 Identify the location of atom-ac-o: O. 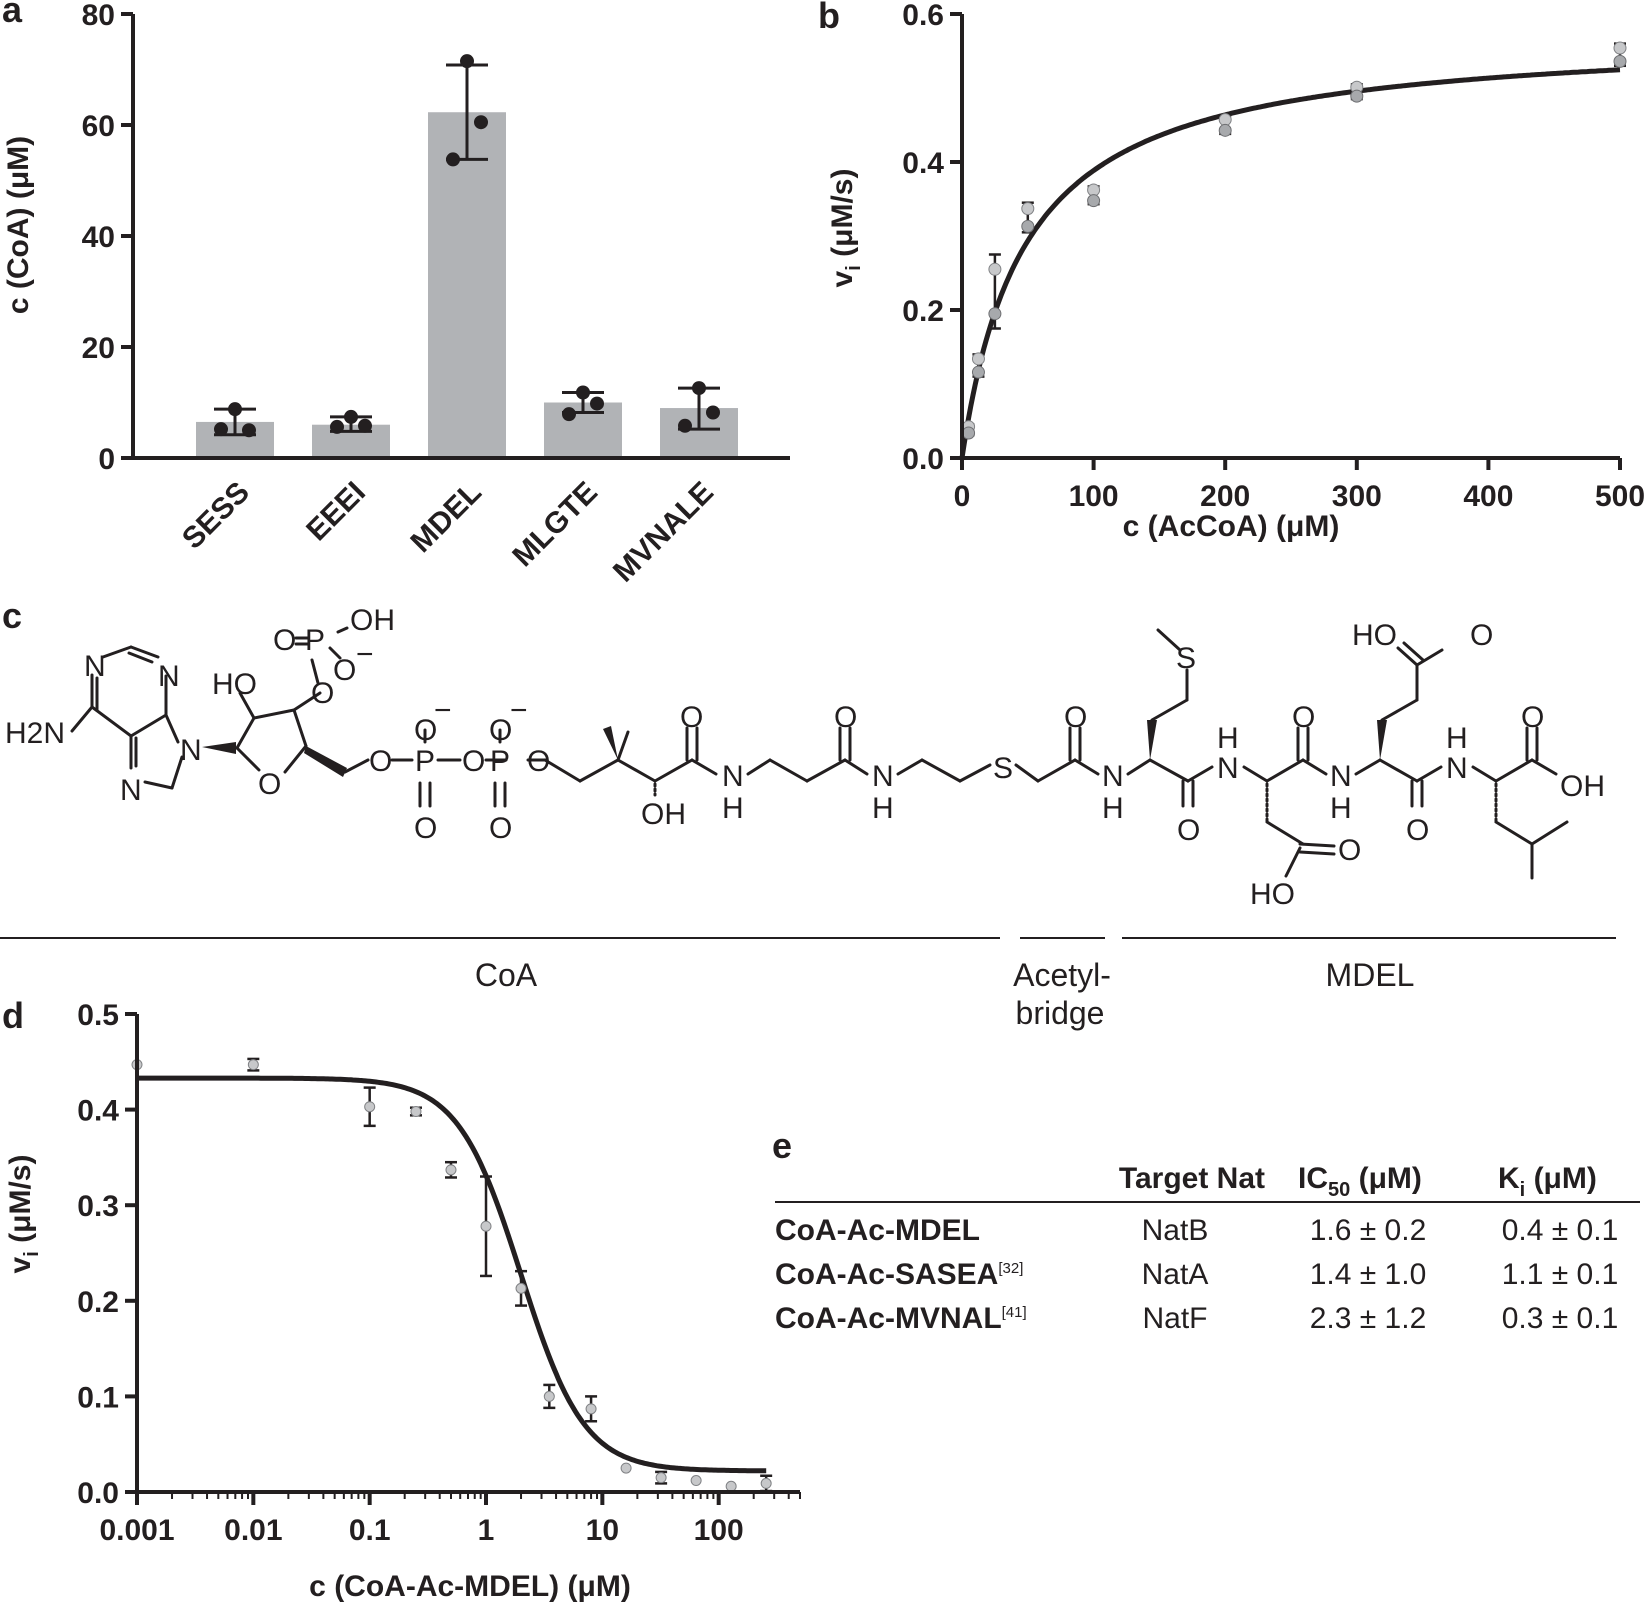
(1075, 717).